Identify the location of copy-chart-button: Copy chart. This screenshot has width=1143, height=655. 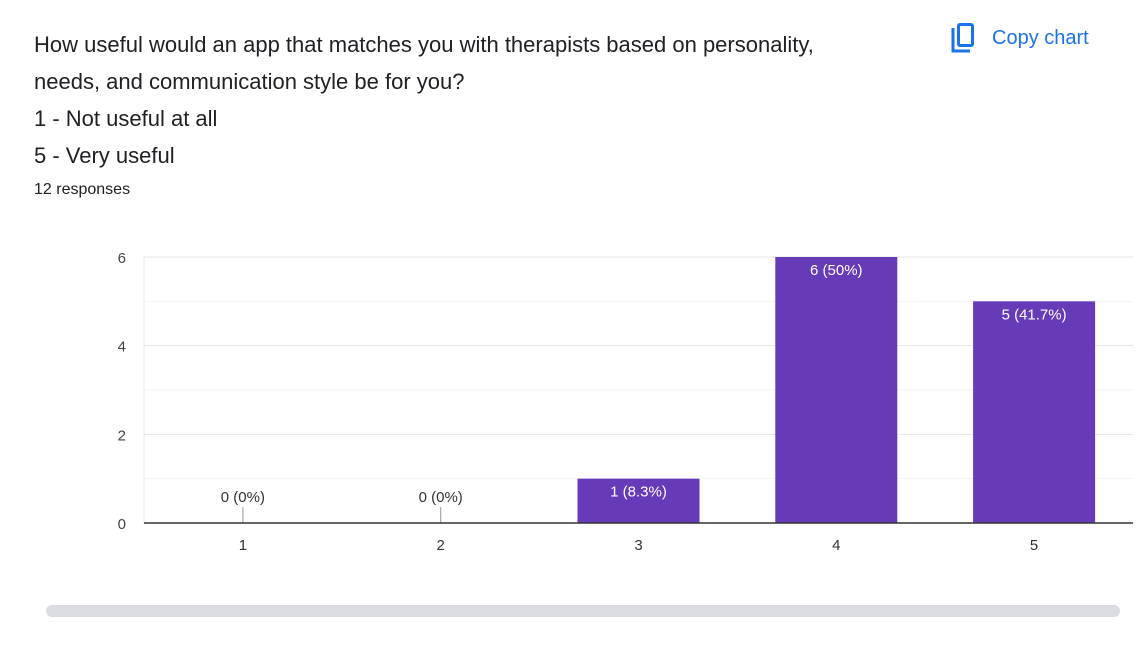
(1019, 38).